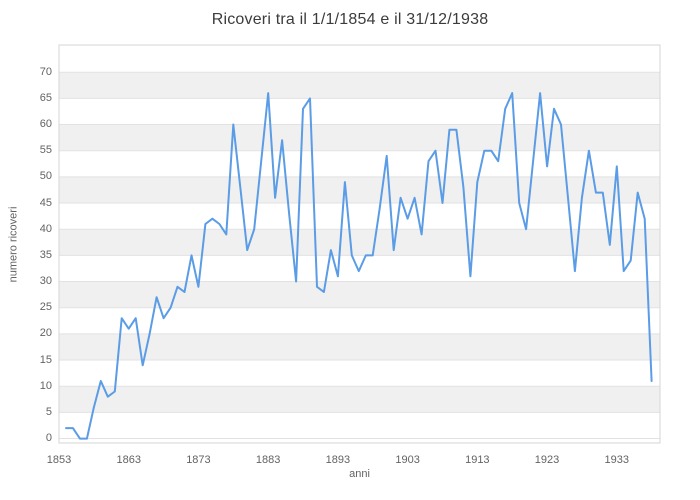  I want to click on x-axis-title: anni, so click(359, 474).